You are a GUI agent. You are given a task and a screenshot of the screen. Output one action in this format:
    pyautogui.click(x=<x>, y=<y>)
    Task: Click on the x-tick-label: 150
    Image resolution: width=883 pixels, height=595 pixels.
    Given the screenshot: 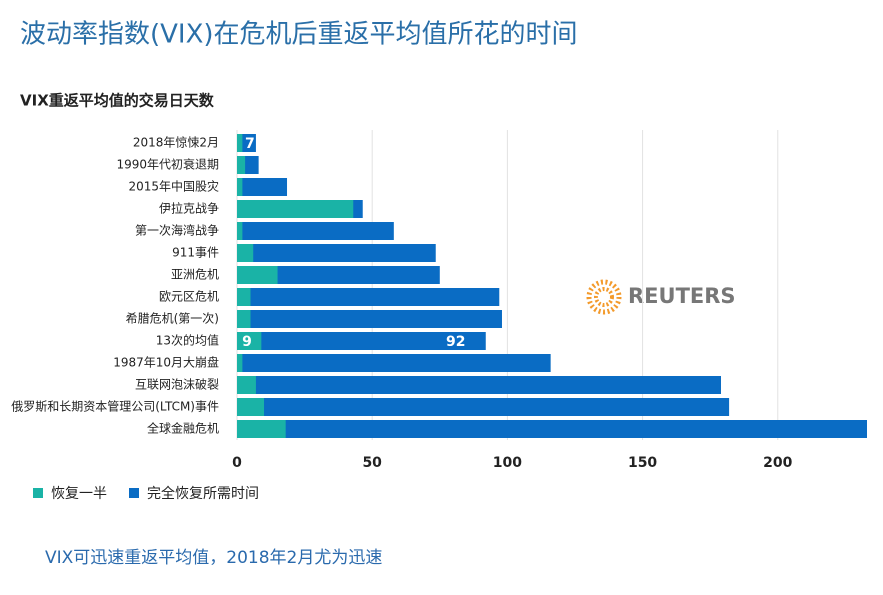 What is the action you would take?
    pyautogui.click(x=642, y=463)
    